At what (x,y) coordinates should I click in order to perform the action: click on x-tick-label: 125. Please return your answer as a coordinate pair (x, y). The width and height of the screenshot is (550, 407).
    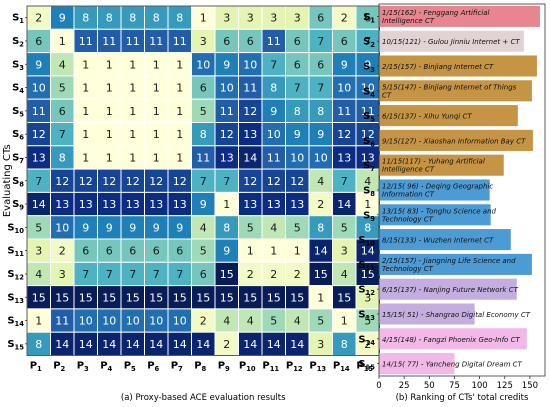
    Looking at the image, I should click on (505, 386).